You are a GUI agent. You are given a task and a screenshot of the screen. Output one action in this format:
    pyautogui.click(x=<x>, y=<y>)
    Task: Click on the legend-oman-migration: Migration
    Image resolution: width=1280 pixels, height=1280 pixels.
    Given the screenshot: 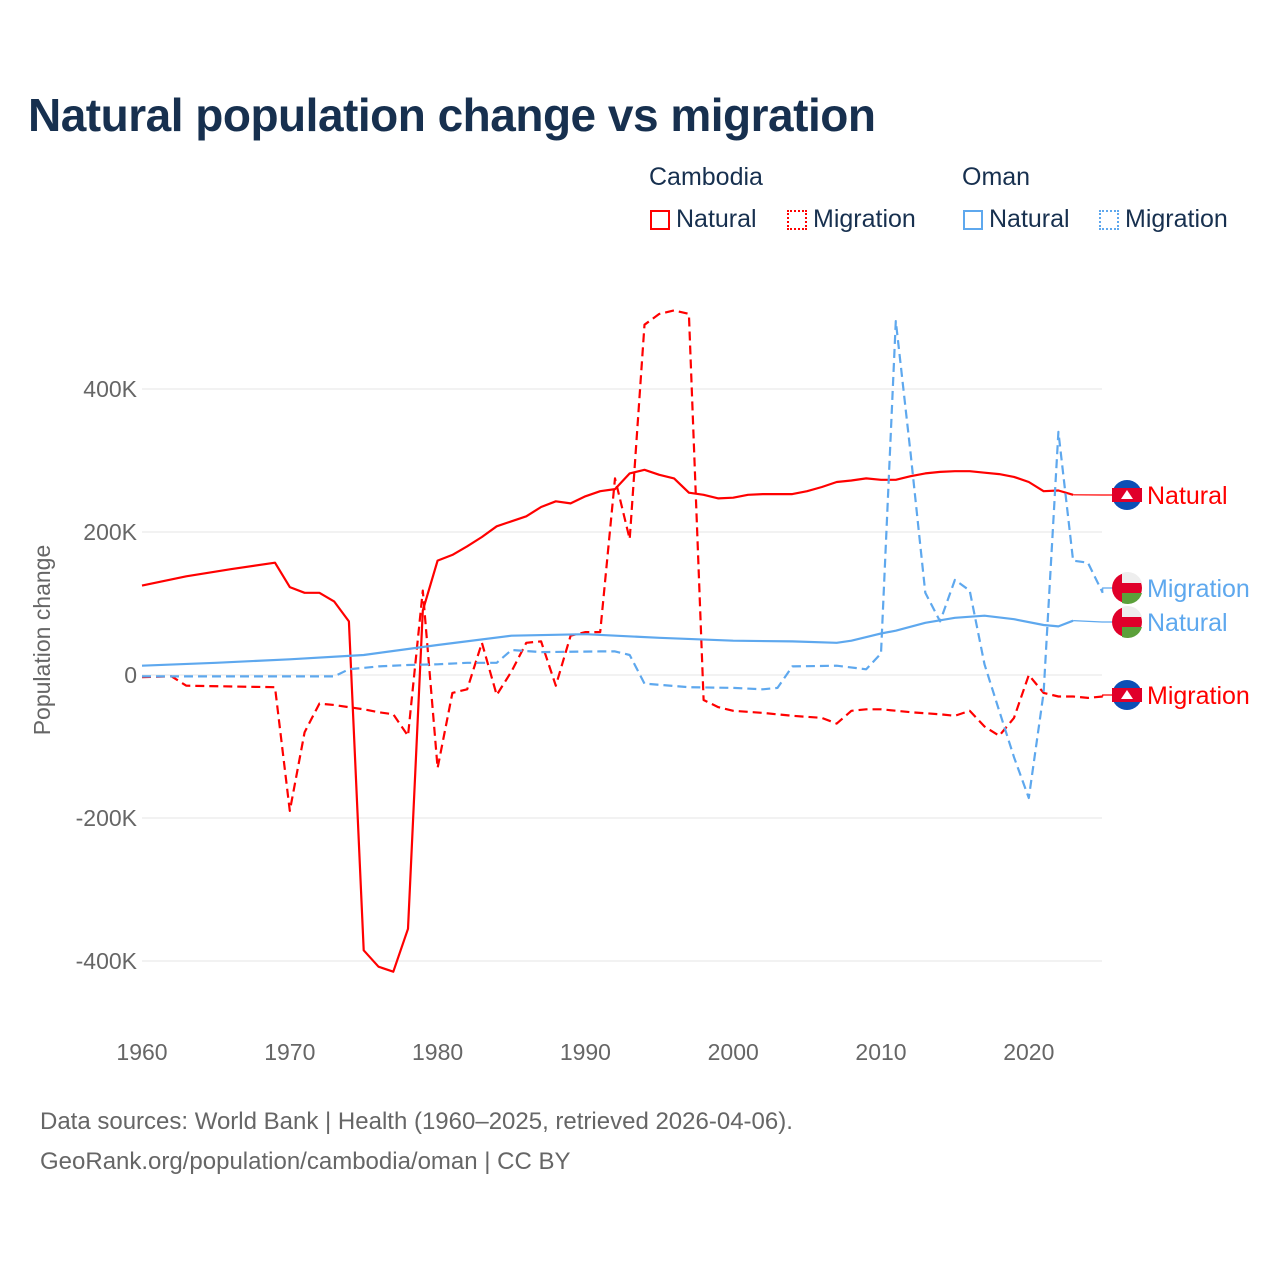 What is the action you would take?
    pyautogui.click(x=1163, y=219)
    